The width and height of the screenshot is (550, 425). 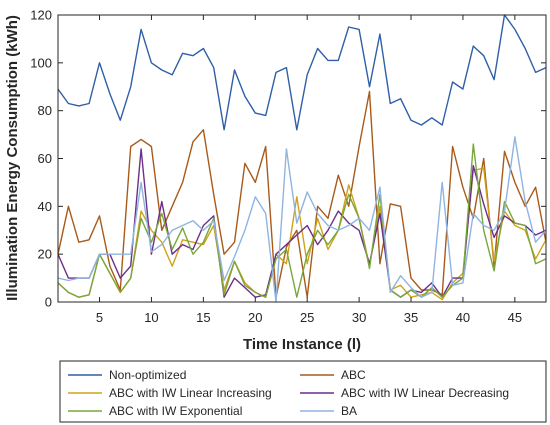 What do you see at coordinates (147, 375) in the screenshot?
I see `legend-label: Non-optimized` at bounding box center [147, 375].